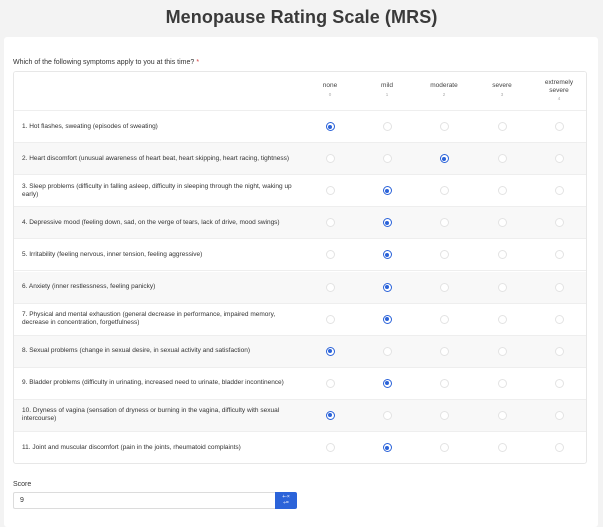 Image resolution: width=603 pixels, height=527 pixels. What do you see at coordinates (286, 497) in the screenshot?
I see `calculator-icon-top: +-×` at bounding box center [286, 497].